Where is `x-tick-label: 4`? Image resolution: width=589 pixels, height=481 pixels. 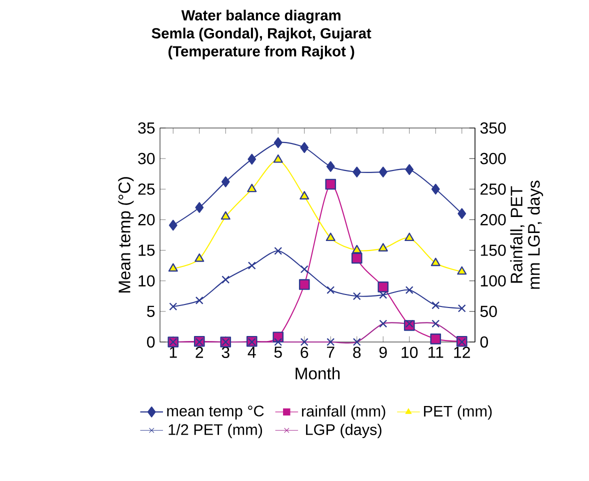
x-tick-label: 4 is located at coordinates (252, 352).